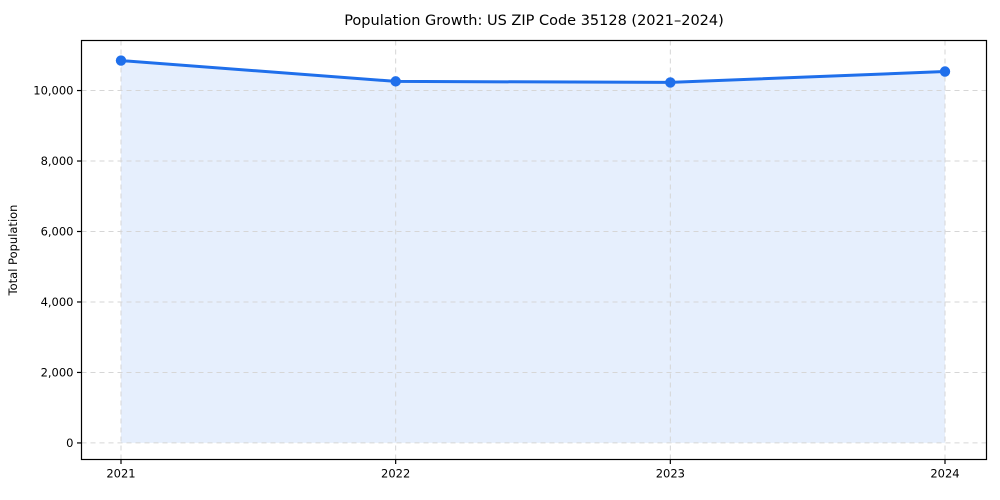  I want to click on y-tick-label: 4,000, so click(57, 302).